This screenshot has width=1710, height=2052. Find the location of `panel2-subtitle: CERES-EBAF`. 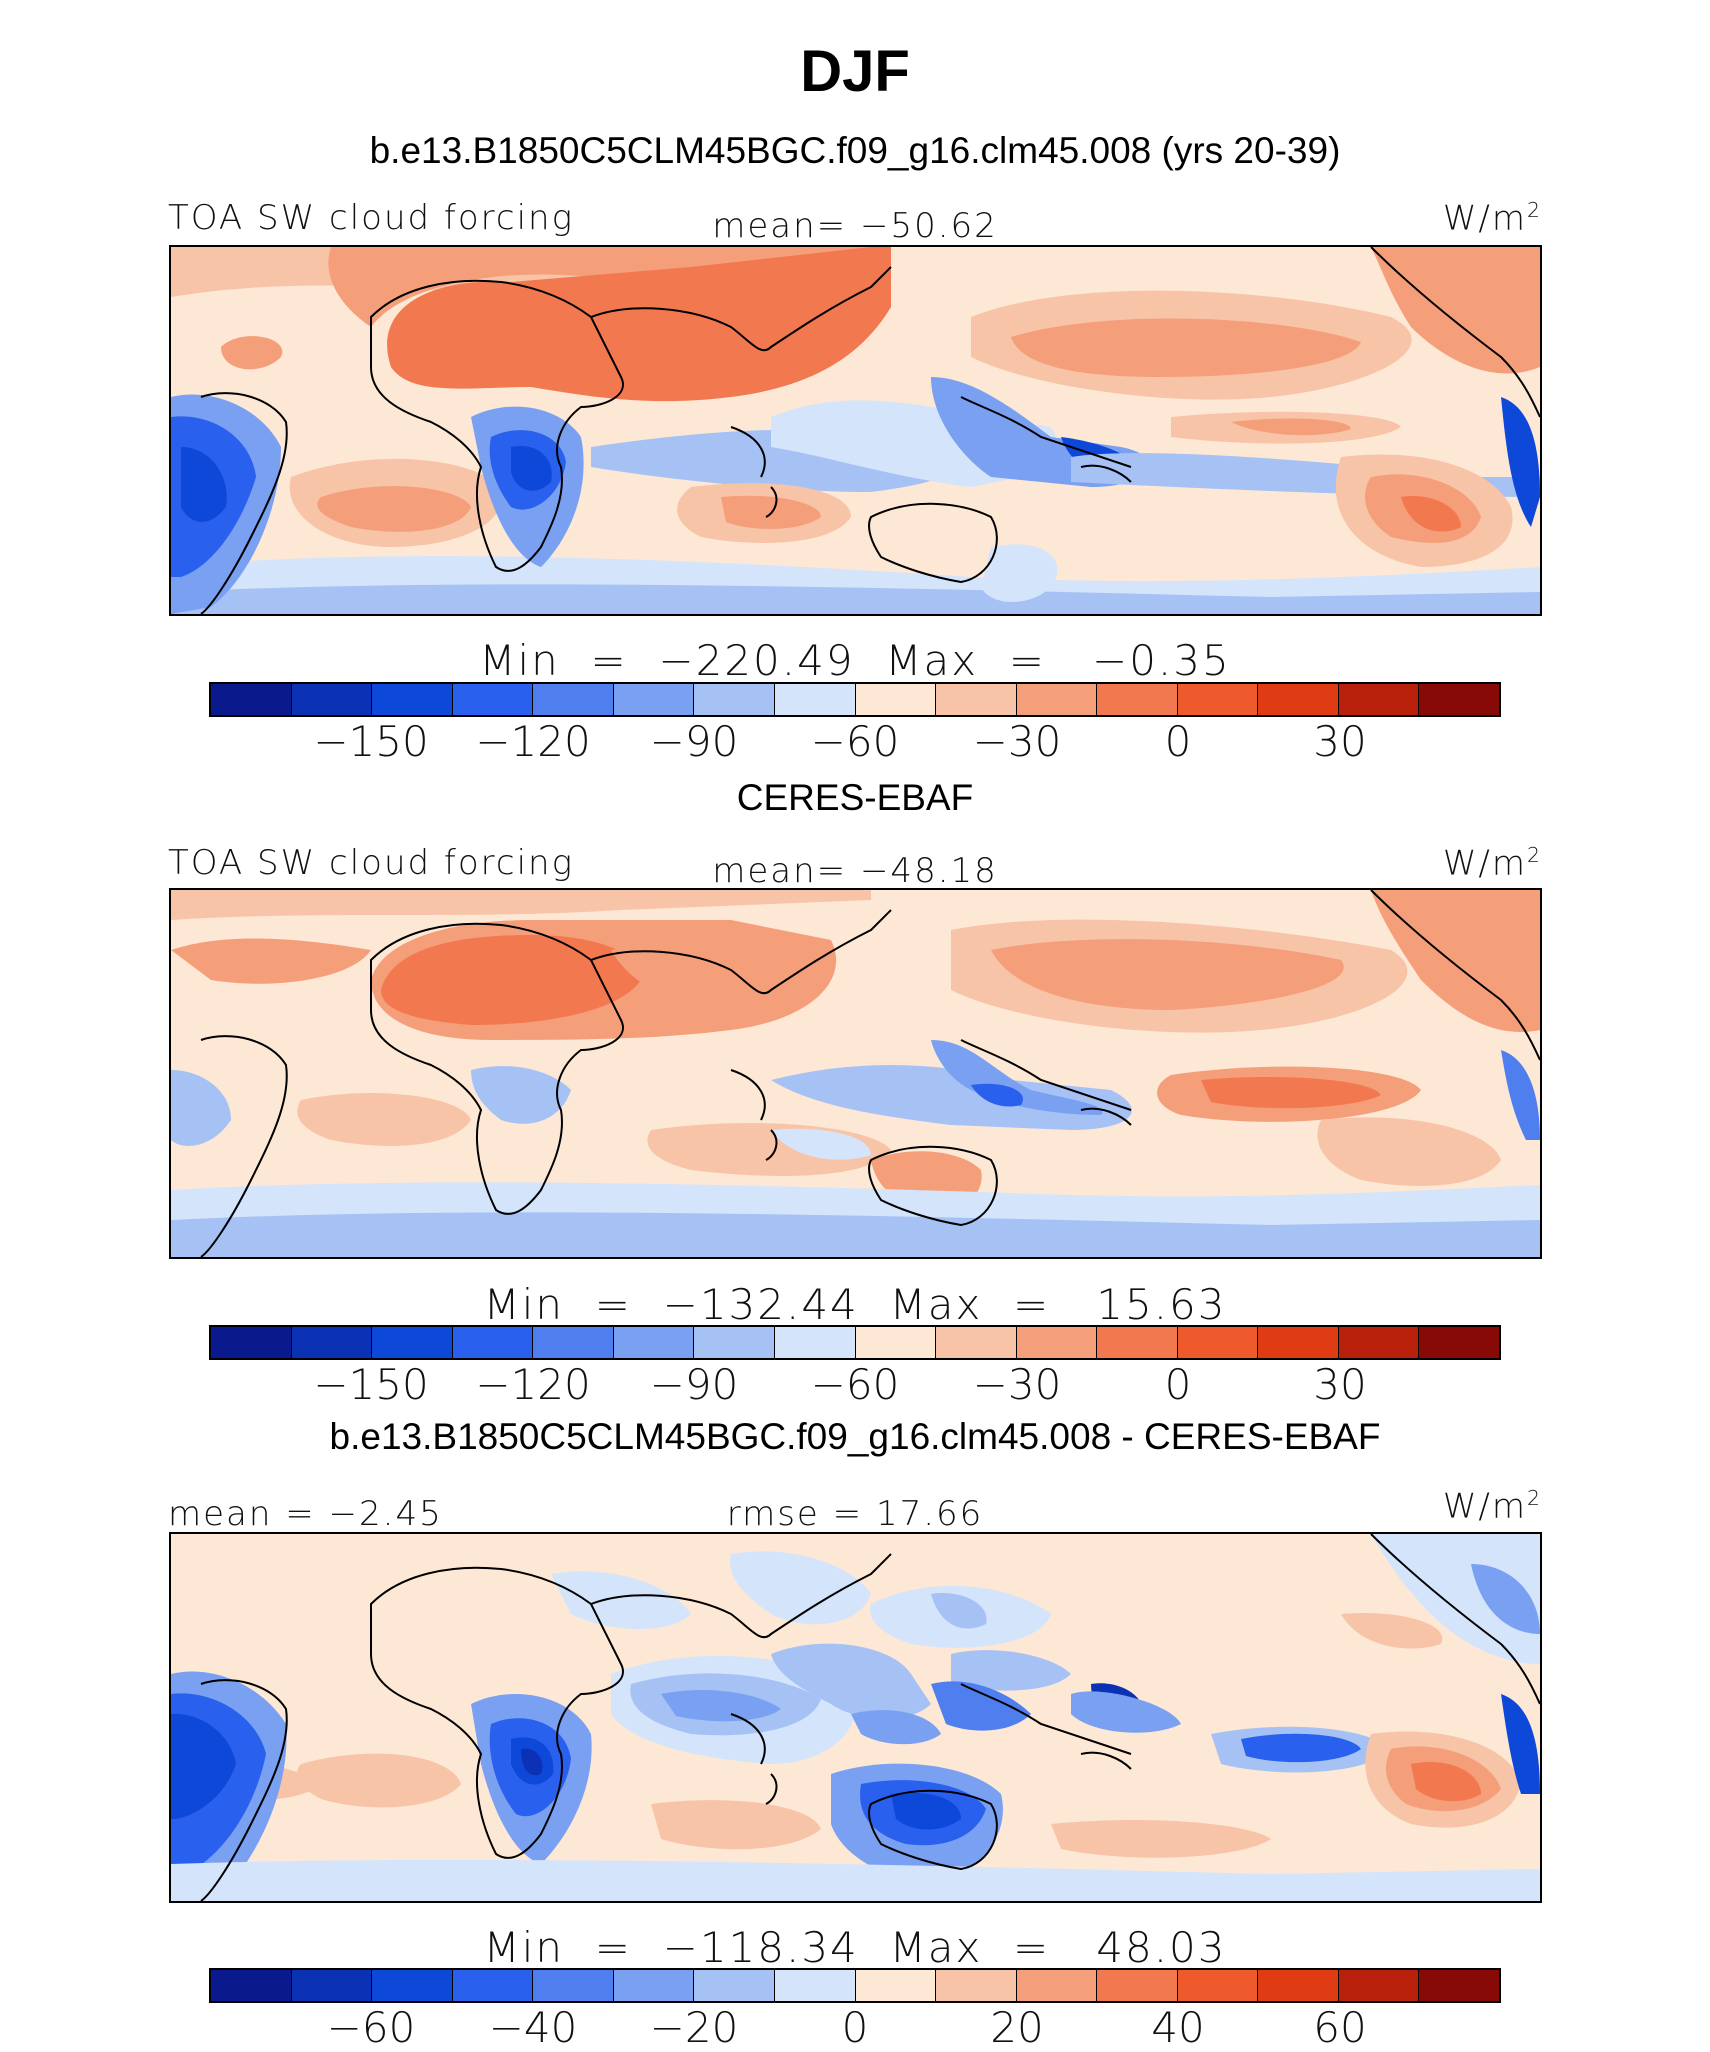

panel2-subtitle: CERES-EBAF is located at coordinates (855, 797).